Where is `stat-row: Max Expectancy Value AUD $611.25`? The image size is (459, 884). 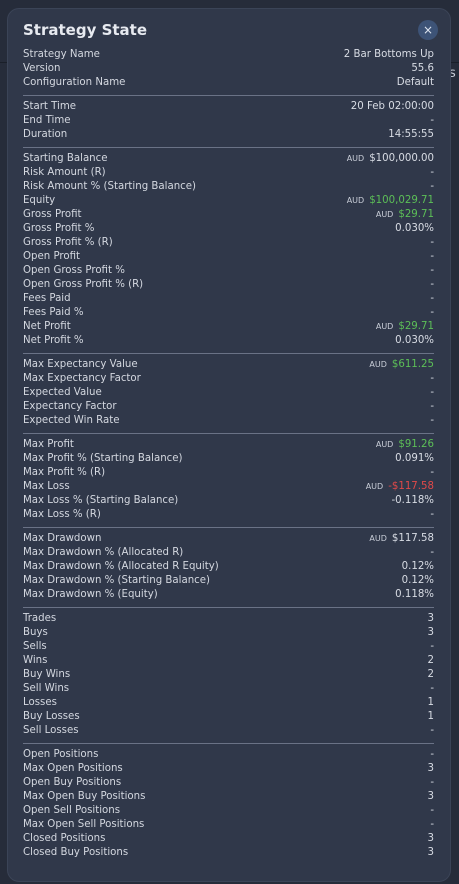 stat-row: Max Expectancy Value AUD $611.25 is located at coordinates (228, 365).